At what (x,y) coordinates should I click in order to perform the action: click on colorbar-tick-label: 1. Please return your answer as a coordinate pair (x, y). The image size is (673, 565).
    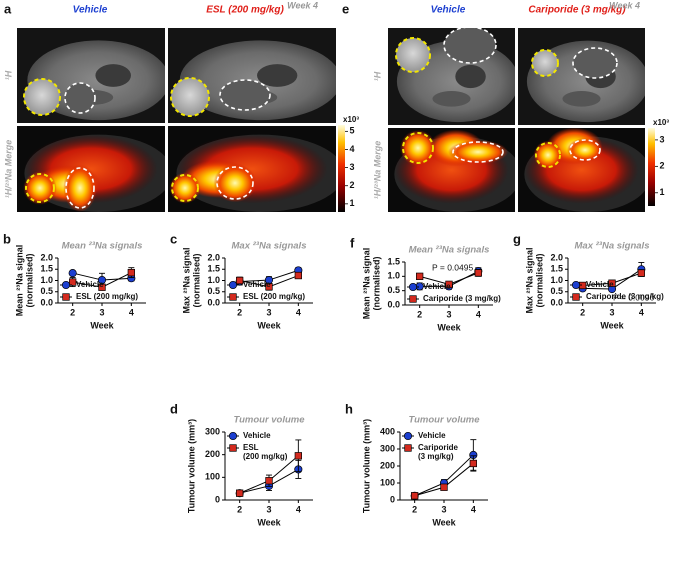
    Looking at the image, I should click on (661, 192).